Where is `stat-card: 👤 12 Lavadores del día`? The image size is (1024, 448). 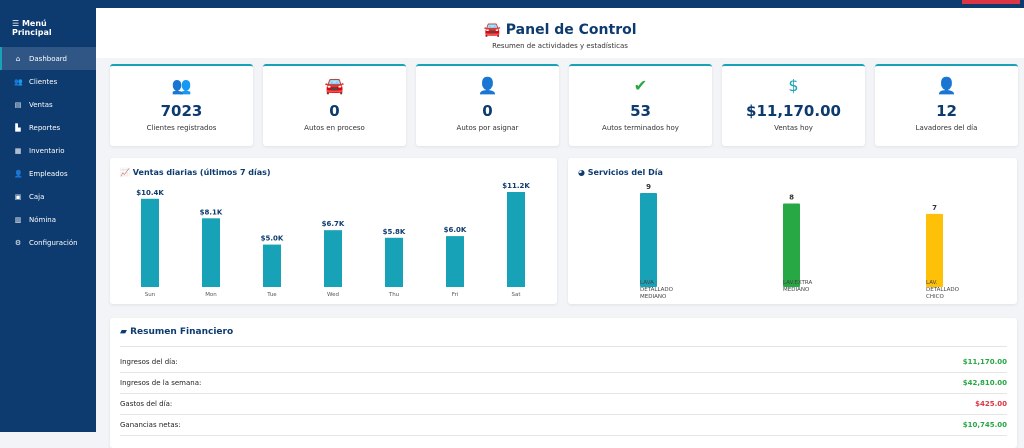
stat-card: 👤 12 Lavadores del día is located at coordinates (946, 105).